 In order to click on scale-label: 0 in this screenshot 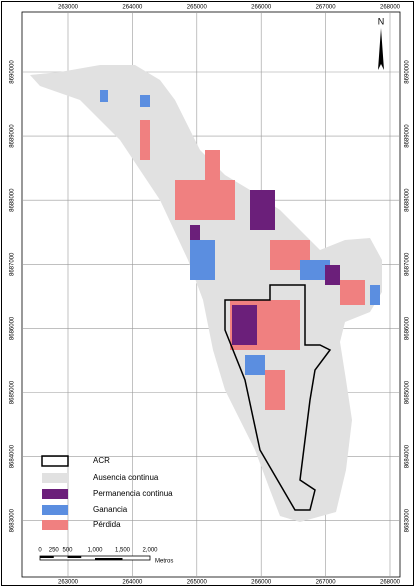, I will do `click(40, 551)`.